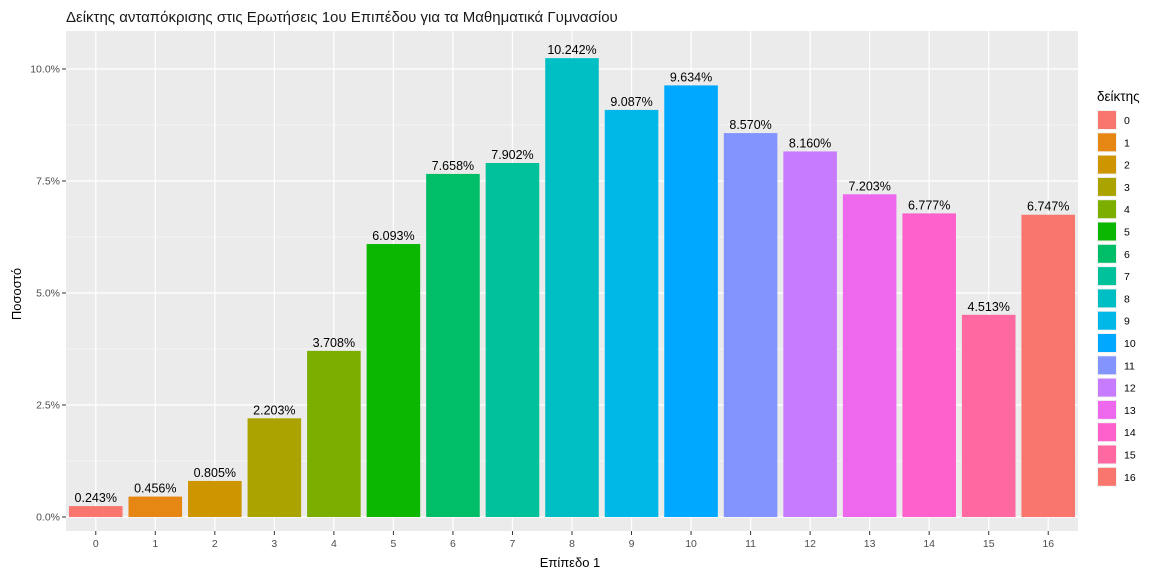 This screenshot has height=571, width=1149. What do you see at coordinates (513, 544) in the screenshot?
I see `x-tick-label-7: 7` at bounding box center [513, 544].